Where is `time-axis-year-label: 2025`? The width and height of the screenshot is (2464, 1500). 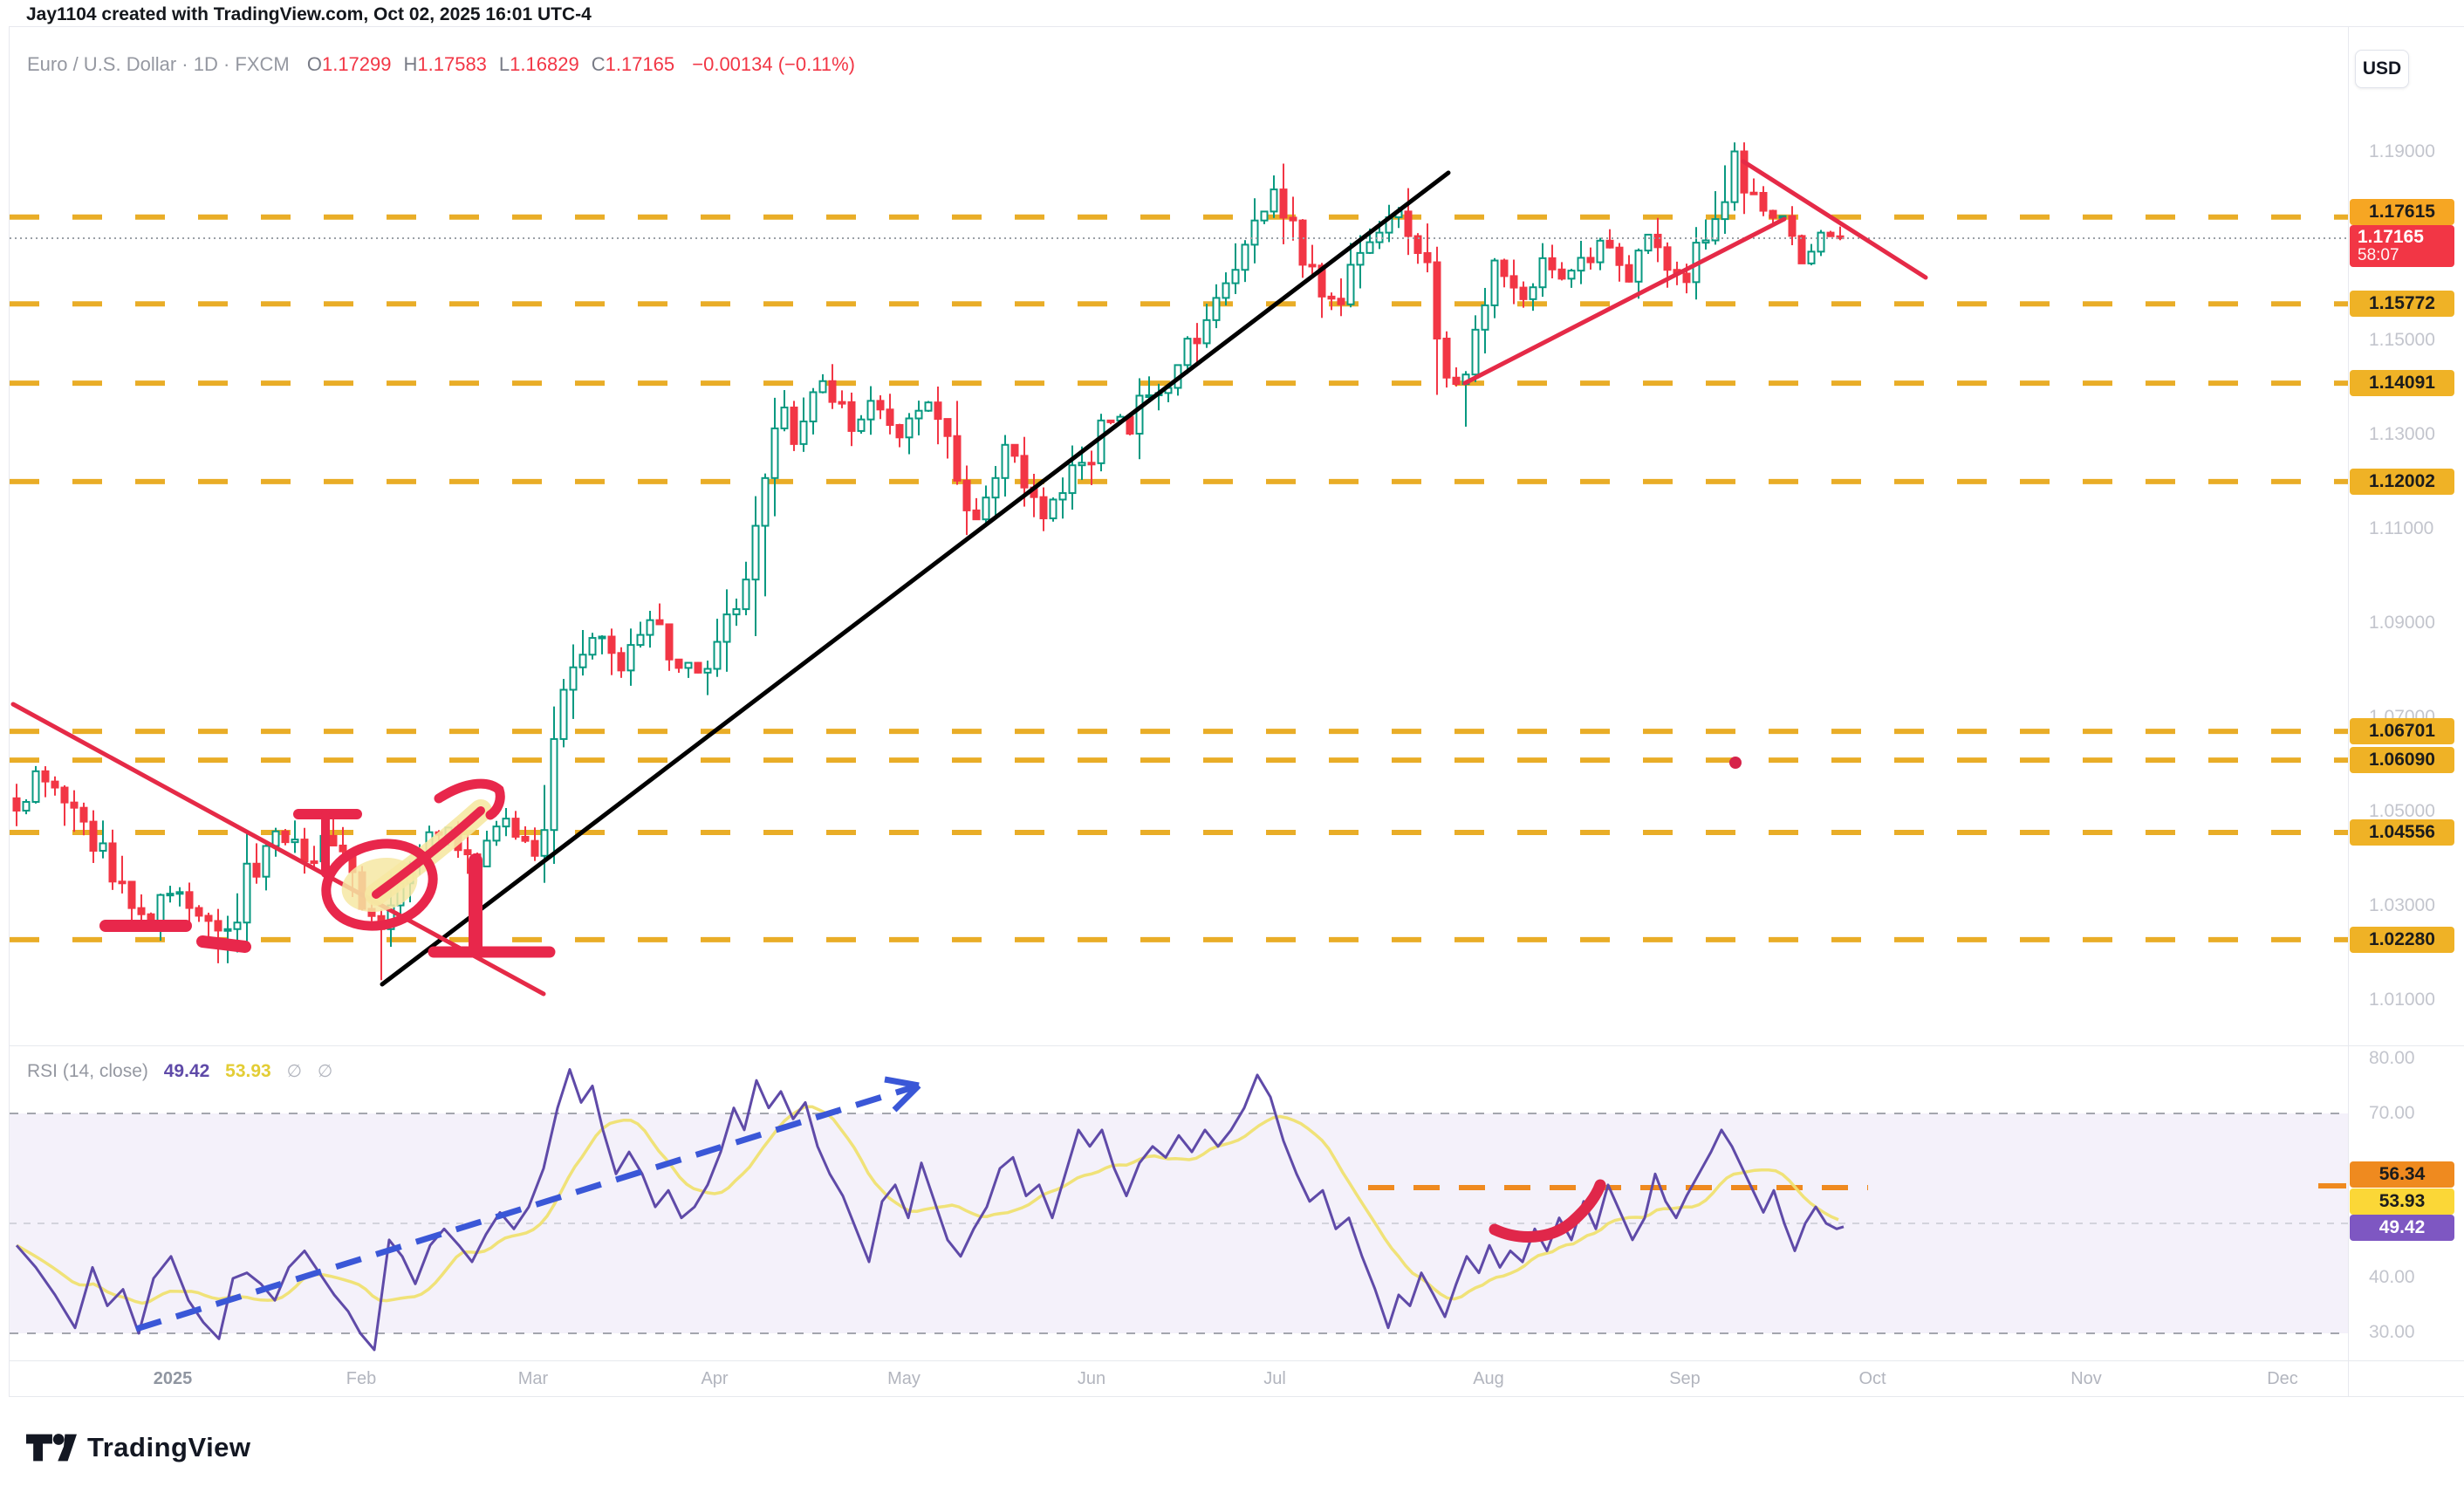 time-axis-year-label: 2025 is located at coordinates (173, 1378).